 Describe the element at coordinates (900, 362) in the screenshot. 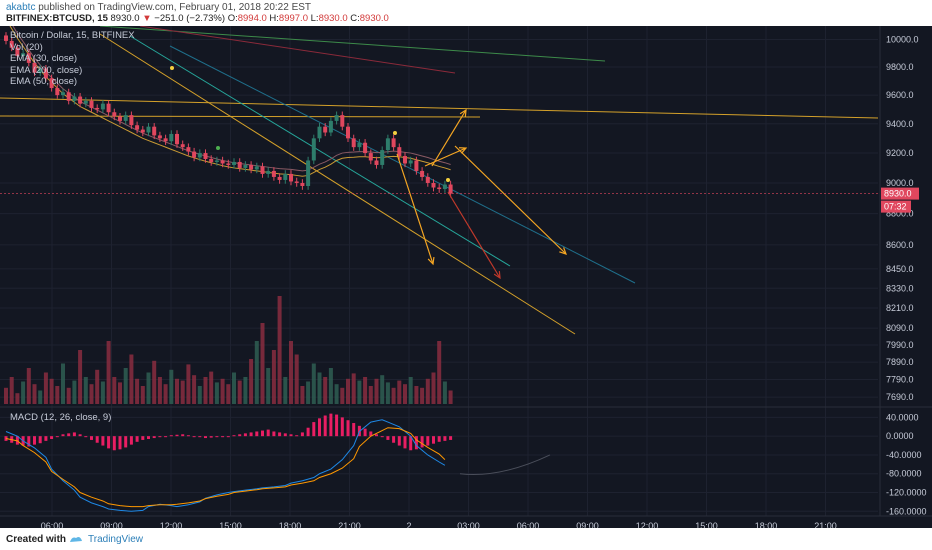

I see `price-tick-label: 7890.0` at that location.